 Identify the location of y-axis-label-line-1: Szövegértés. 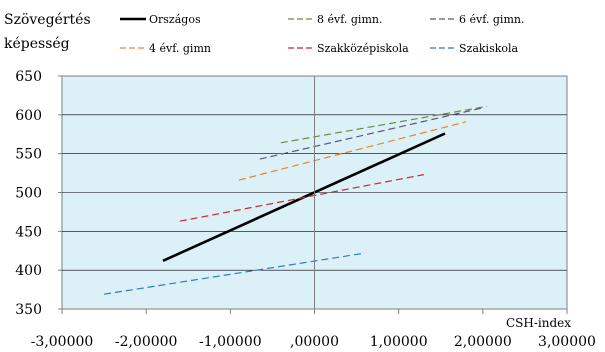
(47, 20).